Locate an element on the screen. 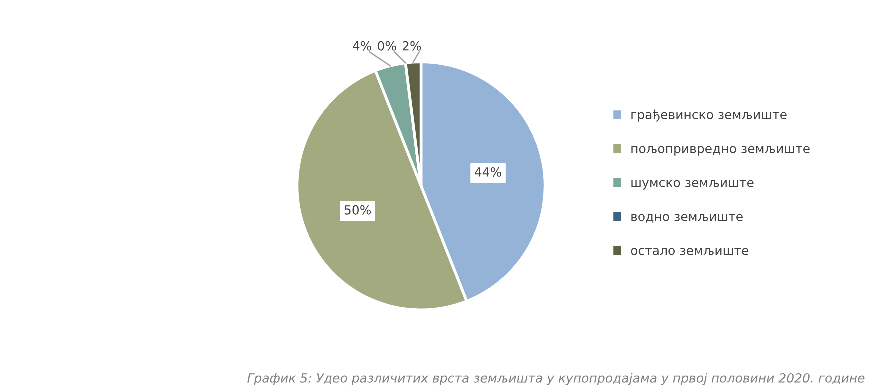 The height and width of the screenshot is (391, 874). legend-label: шумско земљиште is located at coordinates (693, 185).